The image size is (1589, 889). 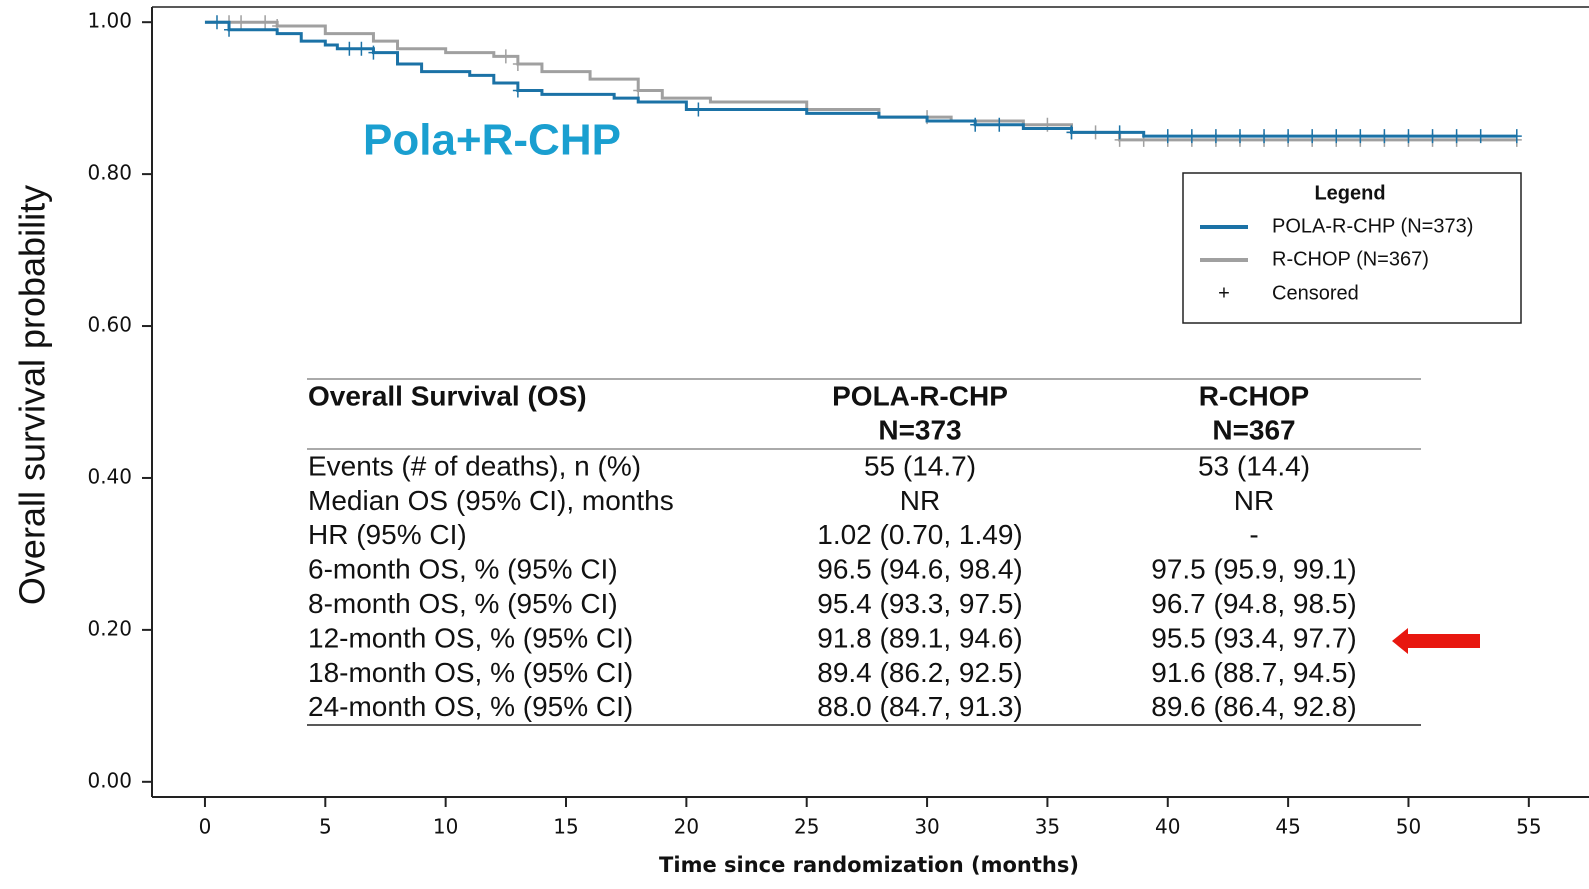 What do you see at coordinates (919, 672) in the screenshot?
I see `table-cell: 89.4 (86.2, 92.5)` at bounding box center [919, 672].